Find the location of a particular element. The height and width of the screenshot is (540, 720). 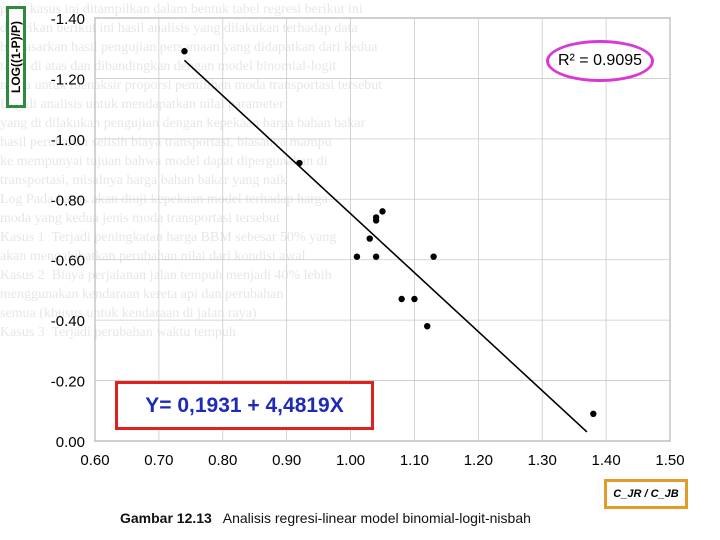

y-tick-label: -1.00 is located at coordinates (68, 140).